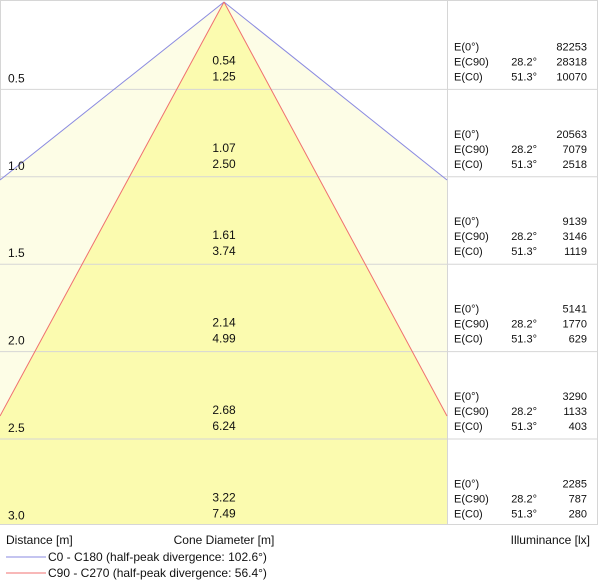 This screenshot has height=587, width=600. What do you see at coordinates (224, 235) in the screenshot?
I see `cone-diameter-c0-value: 1.61` at bounding box center [224, 235].